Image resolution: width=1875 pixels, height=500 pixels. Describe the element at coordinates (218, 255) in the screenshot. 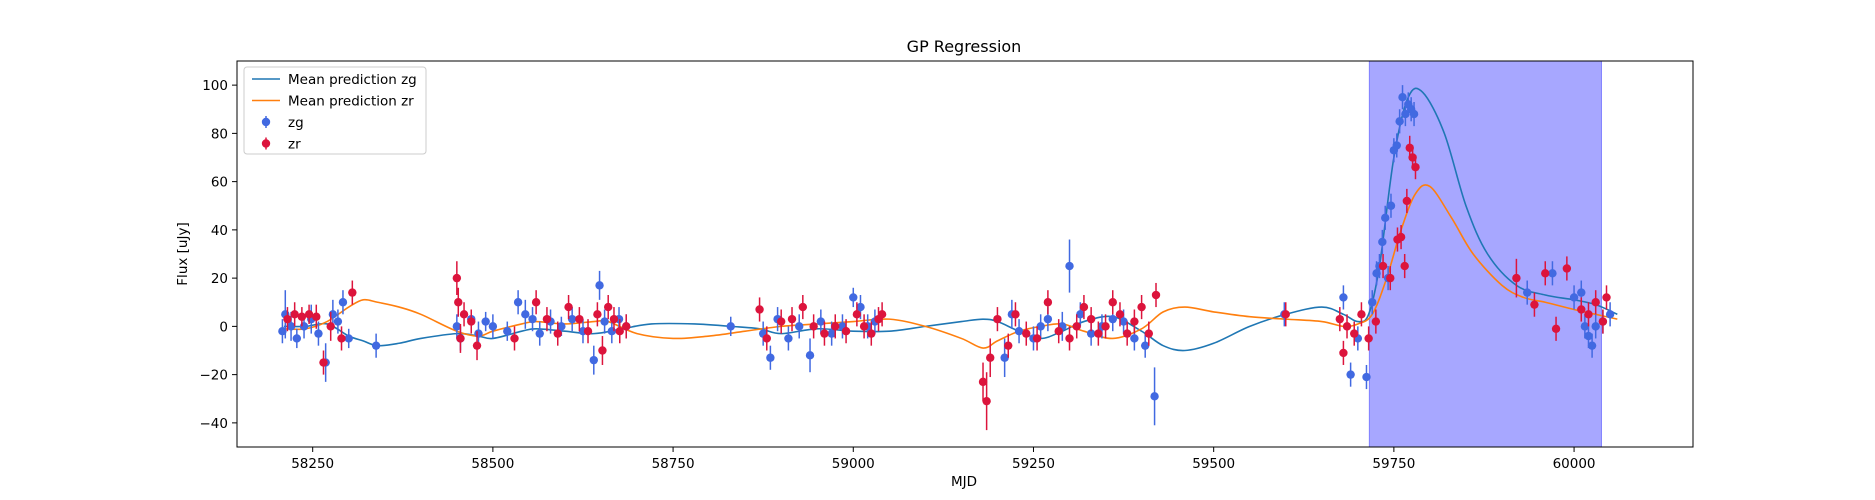

I see `y-axis: −40 −20 0 20 40 60 80 100` at that location.